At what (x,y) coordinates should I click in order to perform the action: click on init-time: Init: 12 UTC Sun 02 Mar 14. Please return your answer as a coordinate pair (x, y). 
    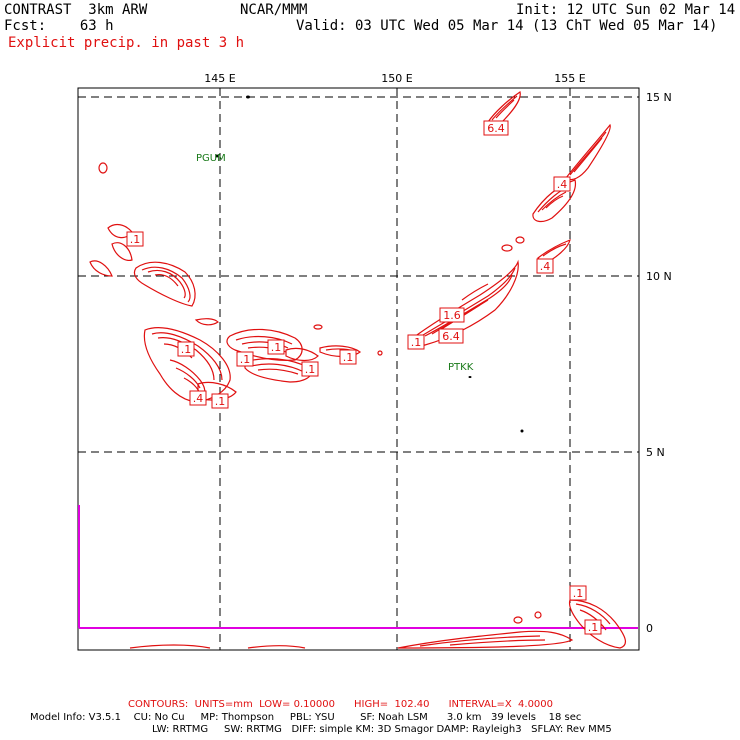
    Looking at the image, I should click on (626, 10).